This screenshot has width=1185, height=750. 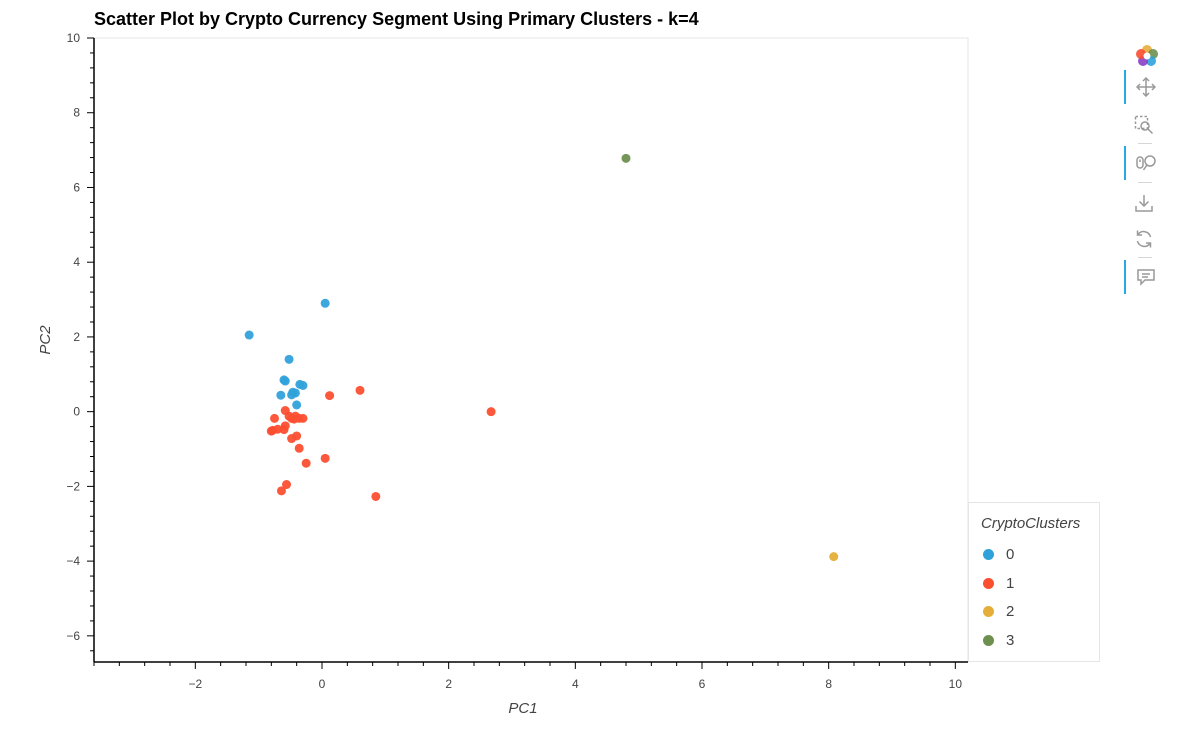 I want to click on reset-icon, so click(x=1142, y=239).